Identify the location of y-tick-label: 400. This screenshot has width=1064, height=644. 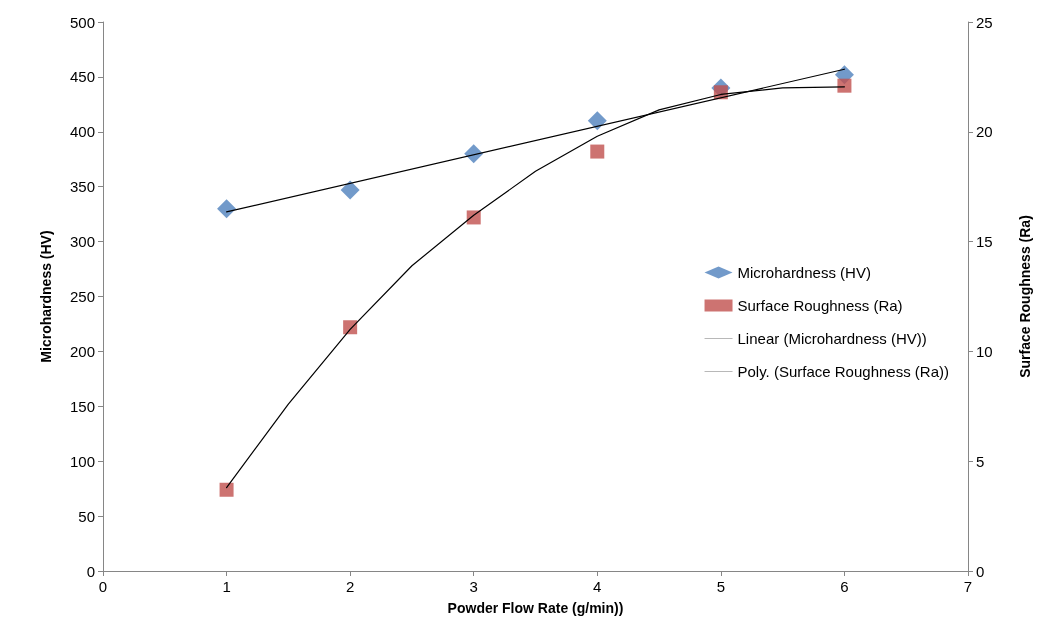
(82, 132).